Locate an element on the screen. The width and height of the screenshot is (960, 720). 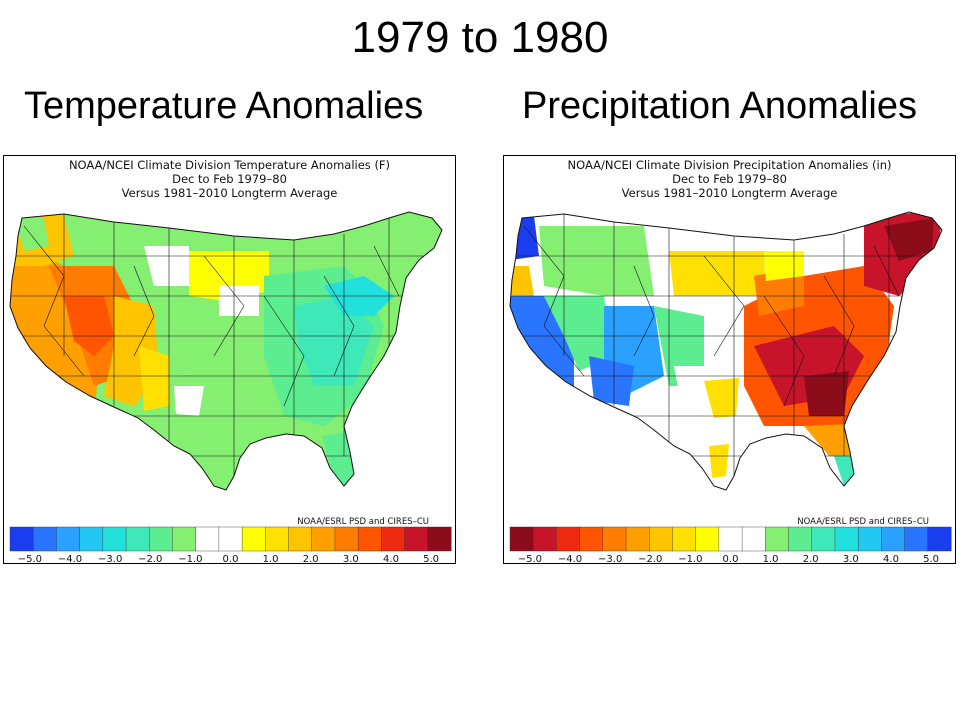
region-nebraska-neutral is located at coordinates (239, 301).